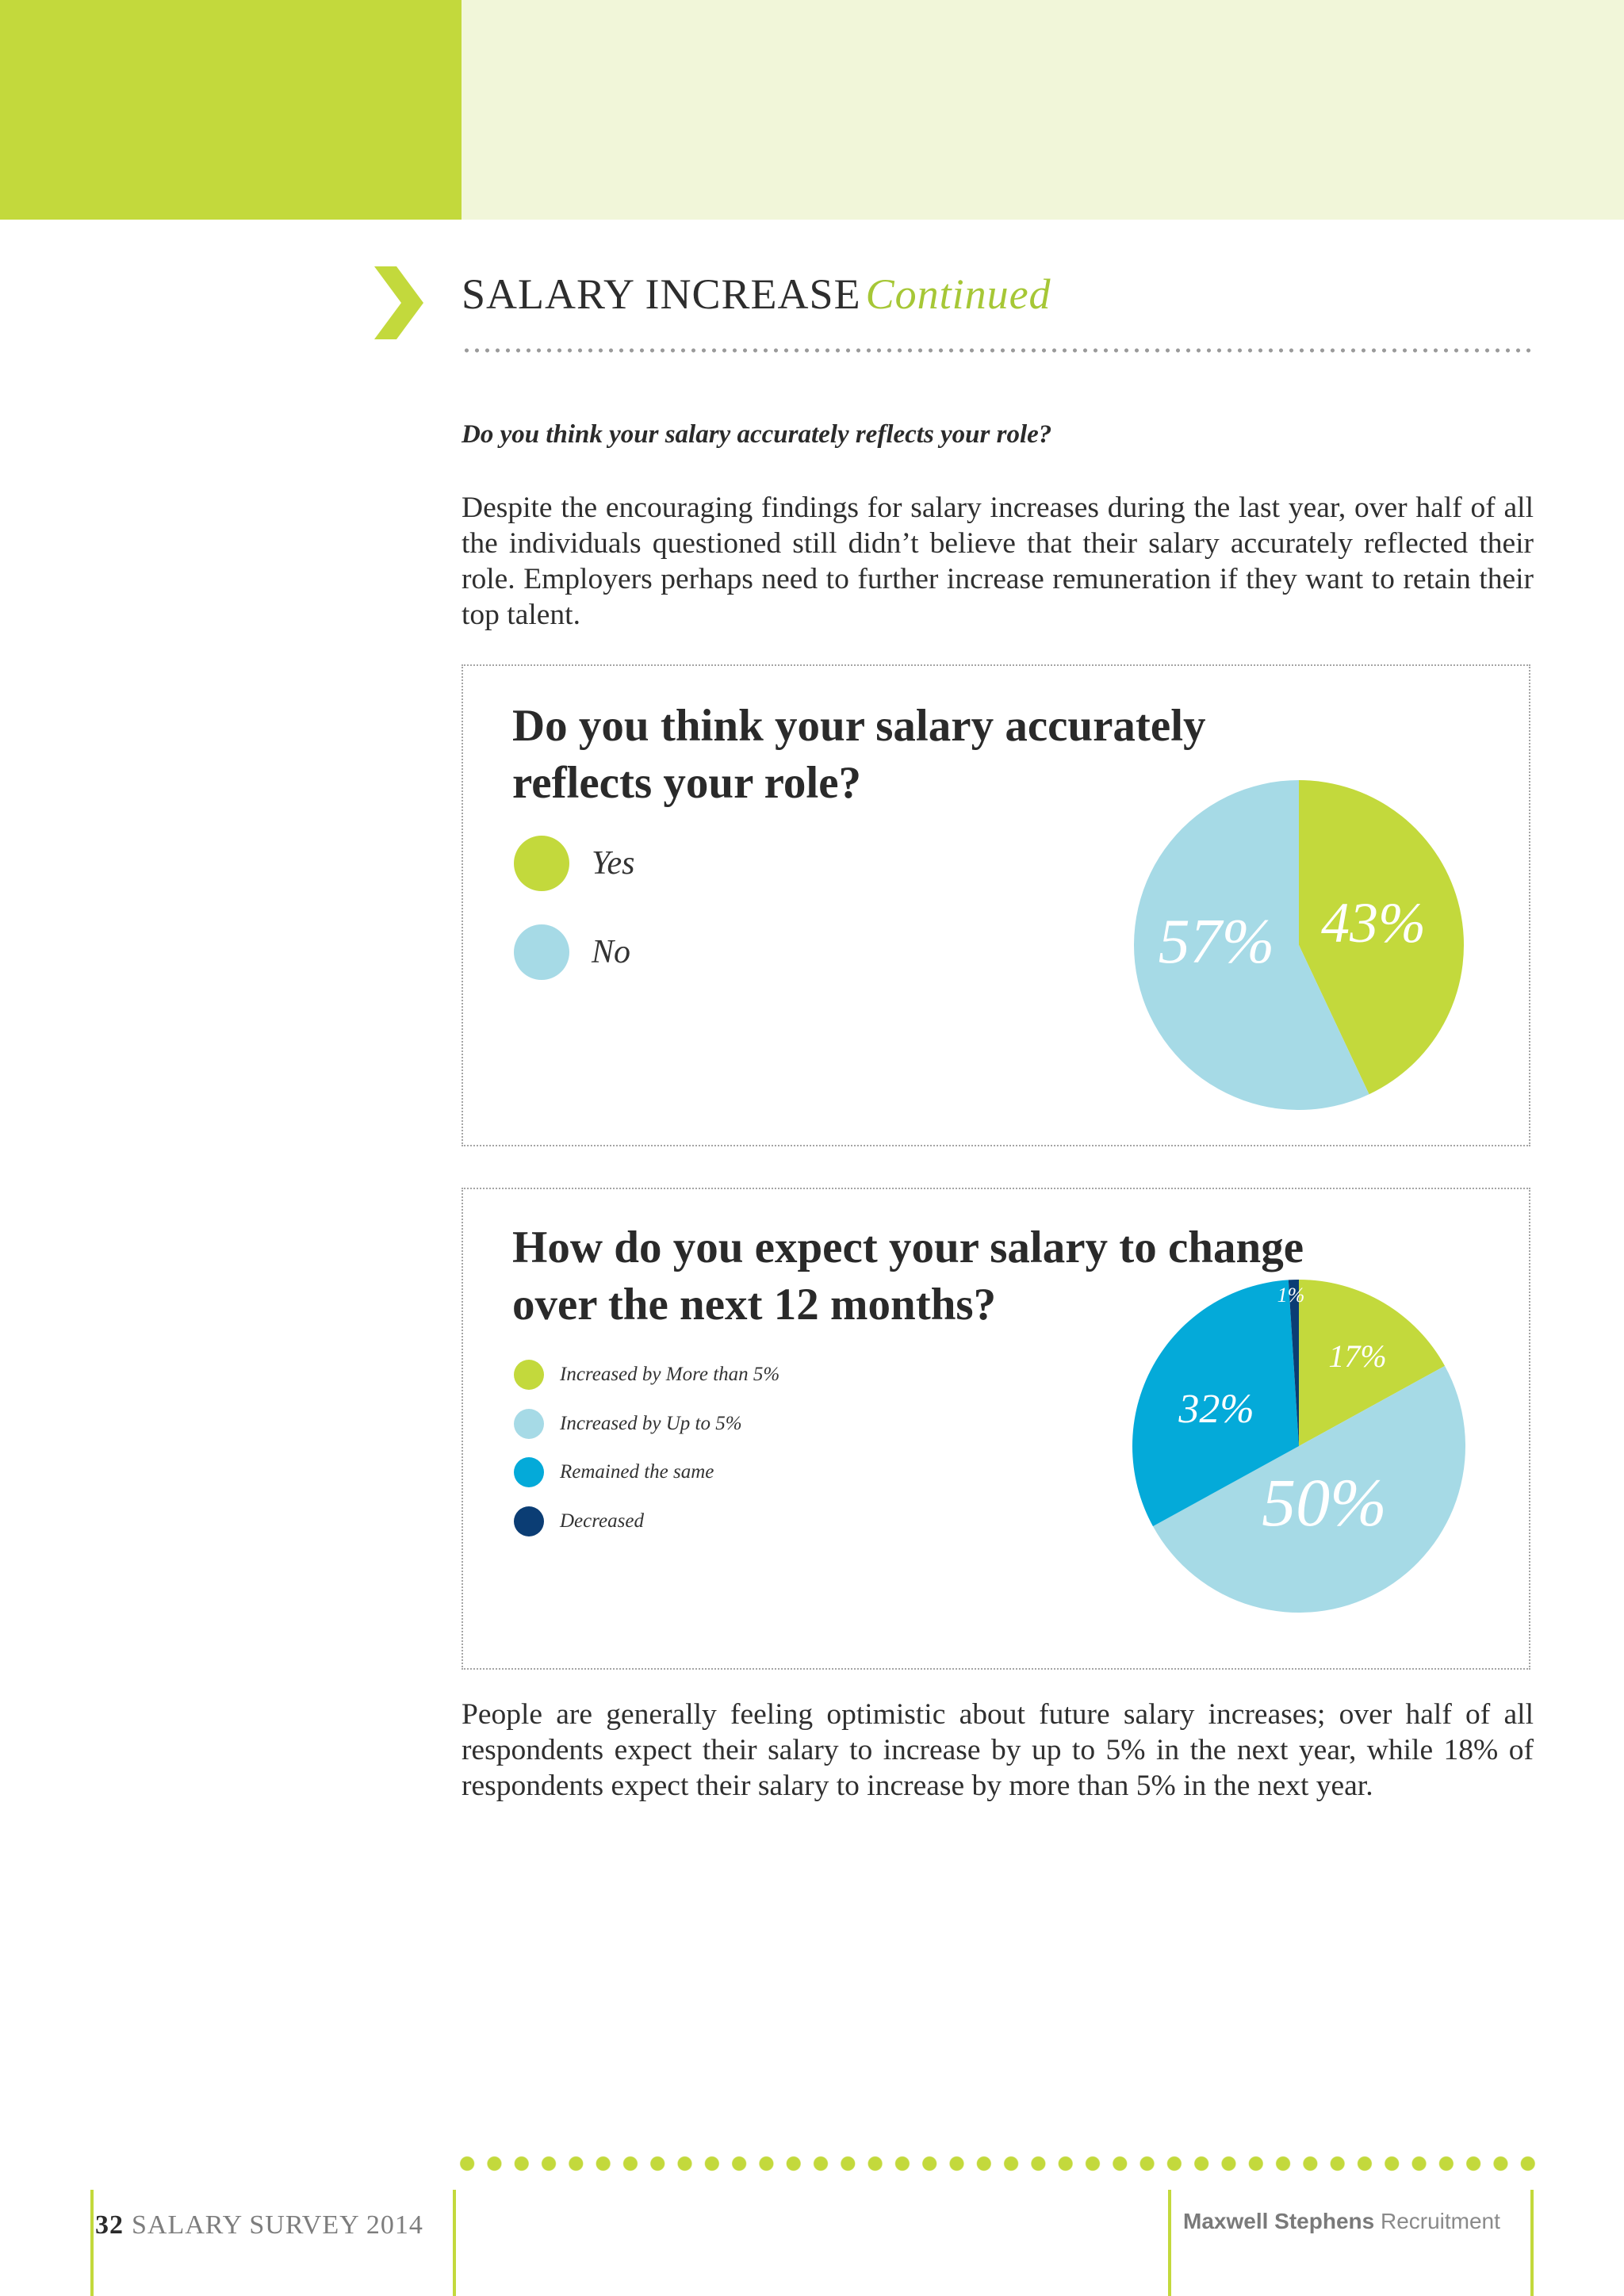 This screenshot has height=2296, width=1624. I want to click on pie-label-2: 32%, so click(1216, 1410).